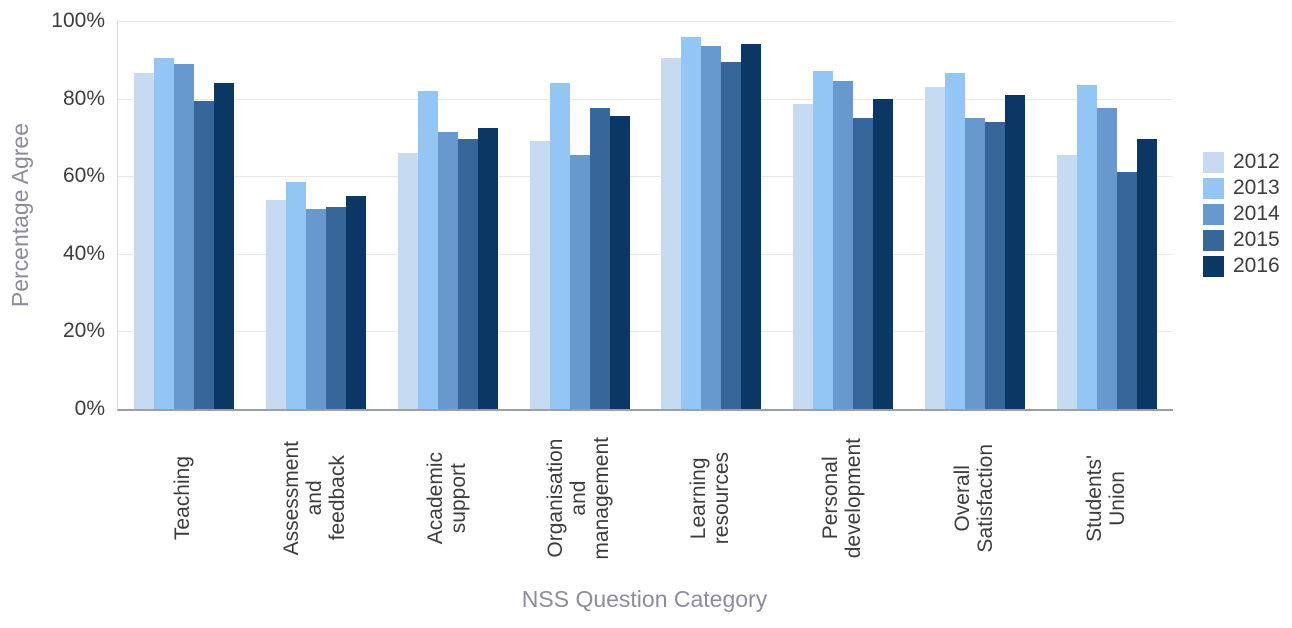 This screenshot has width=1292, height=628. I want to click on y-tick-label: 100%, so click(78, 20).